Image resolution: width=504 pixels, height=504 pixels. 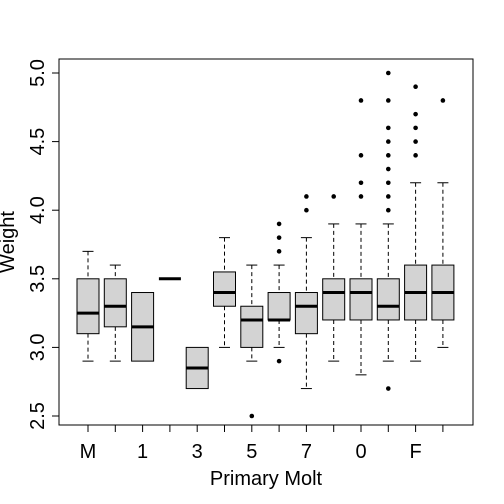 What do you see at coordinates (415, 452) in the screenshot?
I see `x-tick-label: F` at bounding box center [415, 452].